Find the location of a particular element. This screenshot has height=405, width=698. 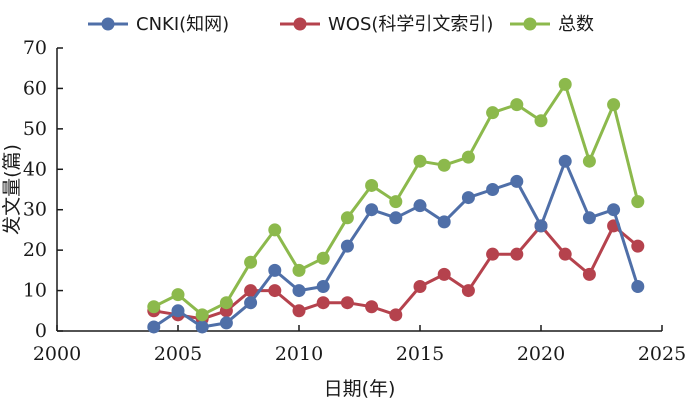

x-ticks: 2000 2005 2010 2015 2020 2025 is located at coordinates (359, 345).